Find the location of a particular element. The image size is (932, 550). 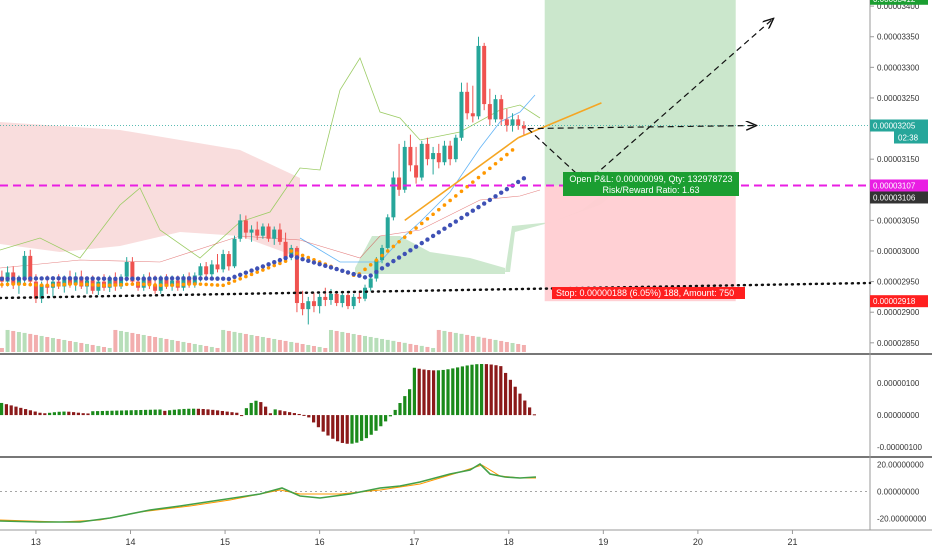

stop-price-label-bg is located at coordinates (899, 301).